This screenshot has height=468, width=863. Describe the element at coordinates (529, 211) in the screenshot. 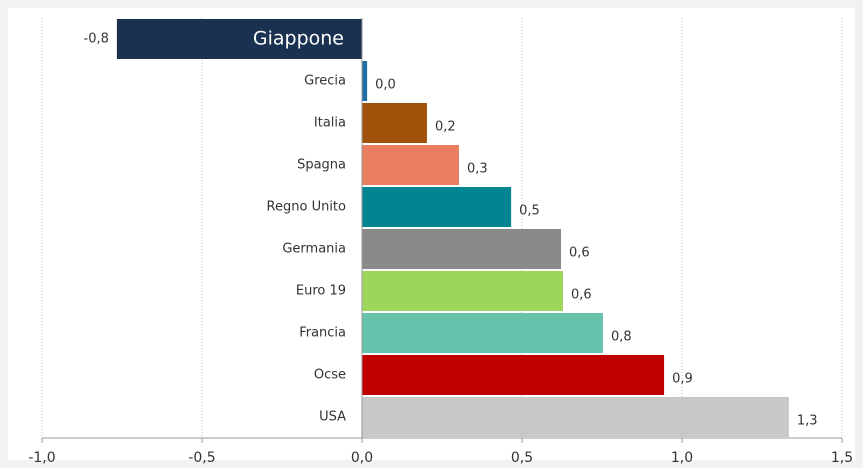

I see `value-label: 0,5` at that location.